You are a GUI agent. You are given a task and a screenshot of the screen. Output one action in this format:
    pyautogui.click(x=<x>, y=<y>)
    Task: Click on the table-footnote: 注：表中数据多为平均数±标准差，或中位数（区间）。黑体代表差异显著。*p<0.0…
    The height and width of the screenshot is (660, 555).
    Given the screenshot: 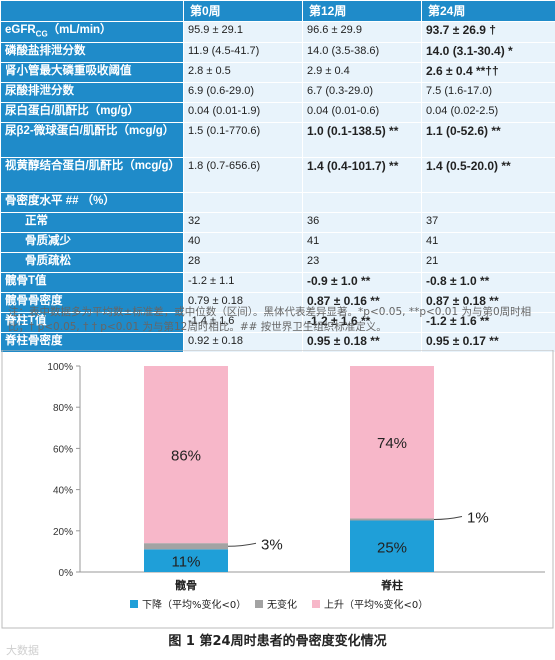 What is the action you would take?
    pyautogui.click(x=270, y=319)
    